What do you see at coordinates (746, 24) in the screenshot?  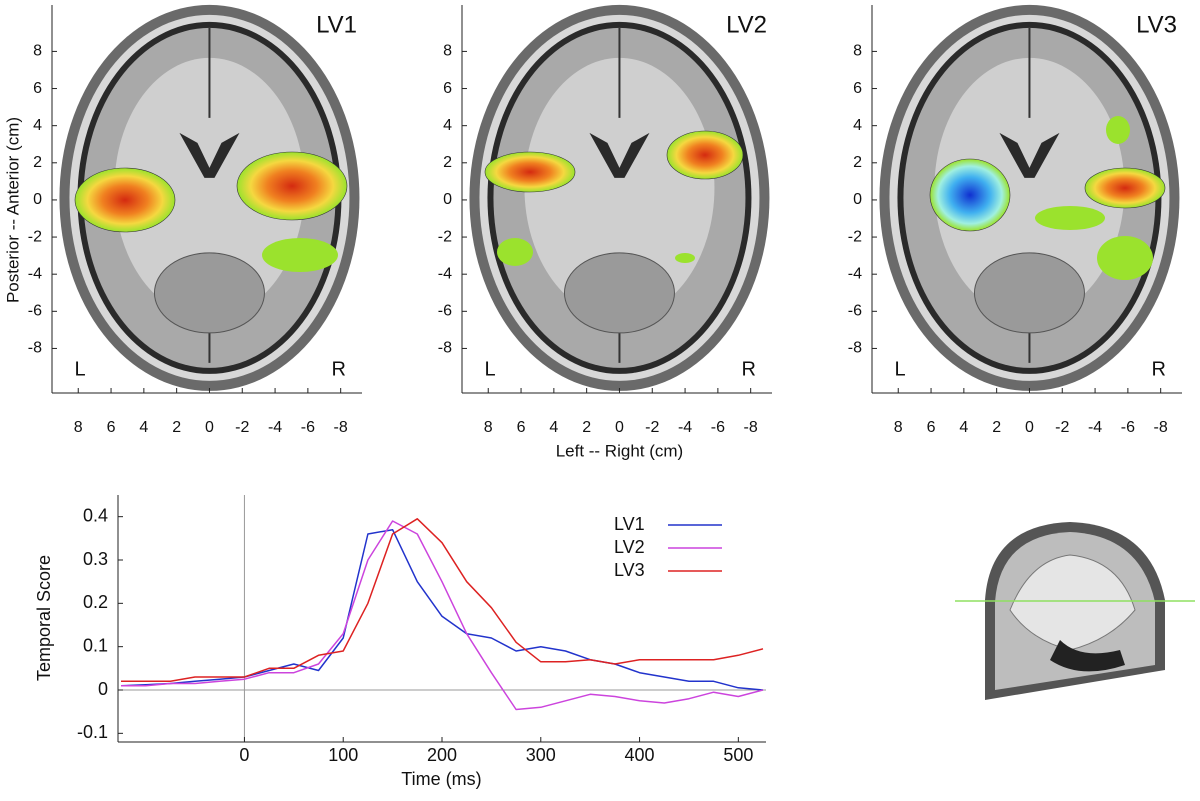 I see `panel-title: LV2` at bounding box center [746, 24].